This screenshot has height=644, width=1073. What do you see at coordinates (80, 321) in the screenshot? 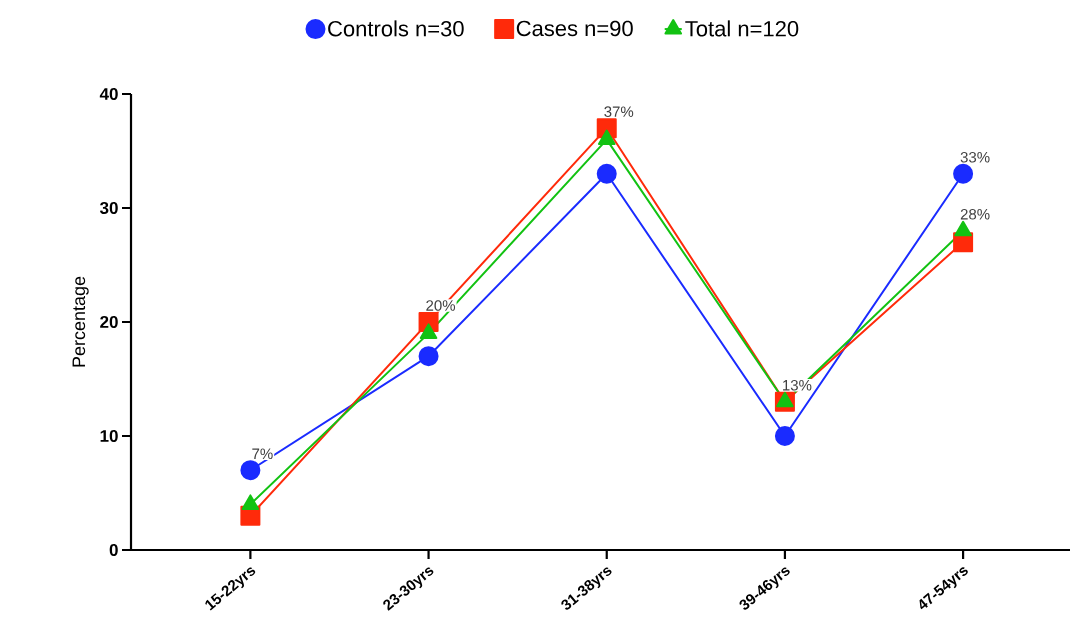
I see `y-axis-title: Percentage` at bounding box center [80, 321].